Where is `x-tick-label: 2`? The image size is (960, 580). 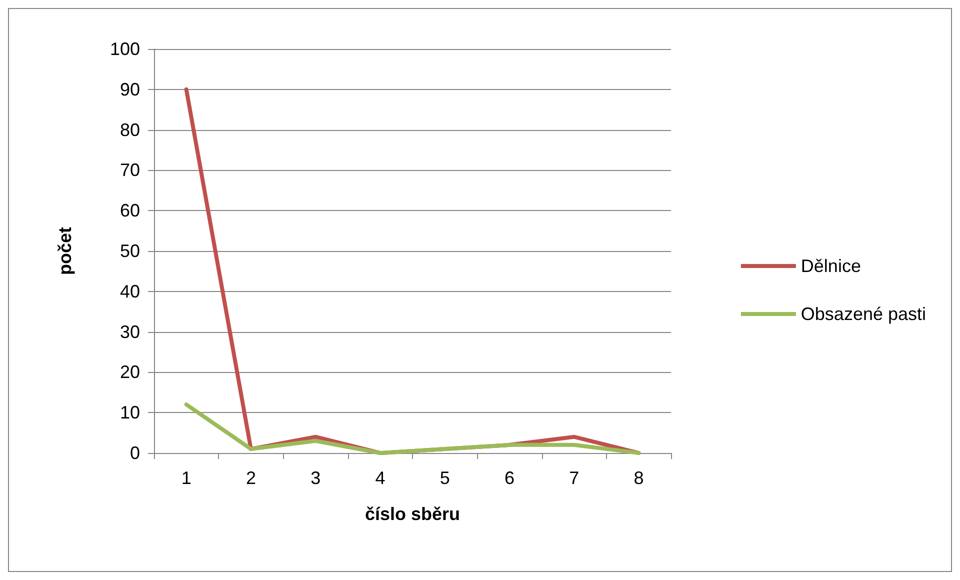
x-tick-label: 2 is located at coordinates (251, 478).